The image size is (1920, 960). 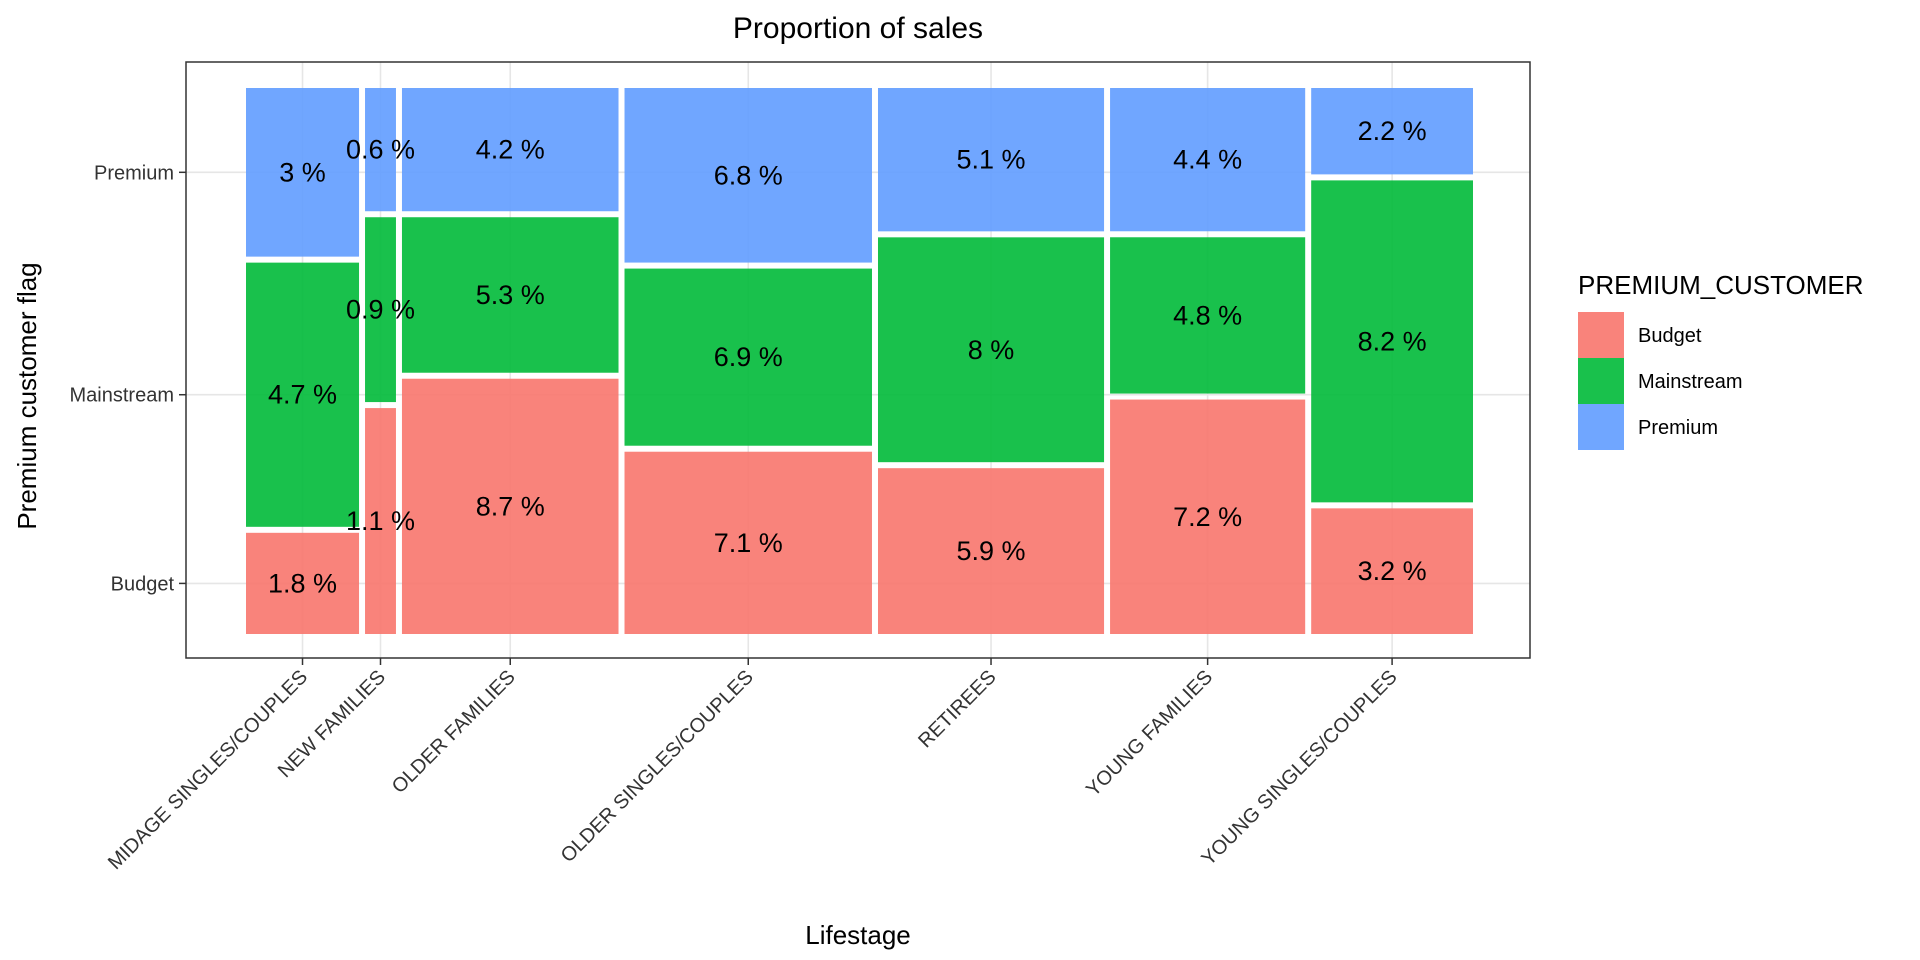 I want to click on segment-label: 4.8 %, so click(x=1207, y=315).